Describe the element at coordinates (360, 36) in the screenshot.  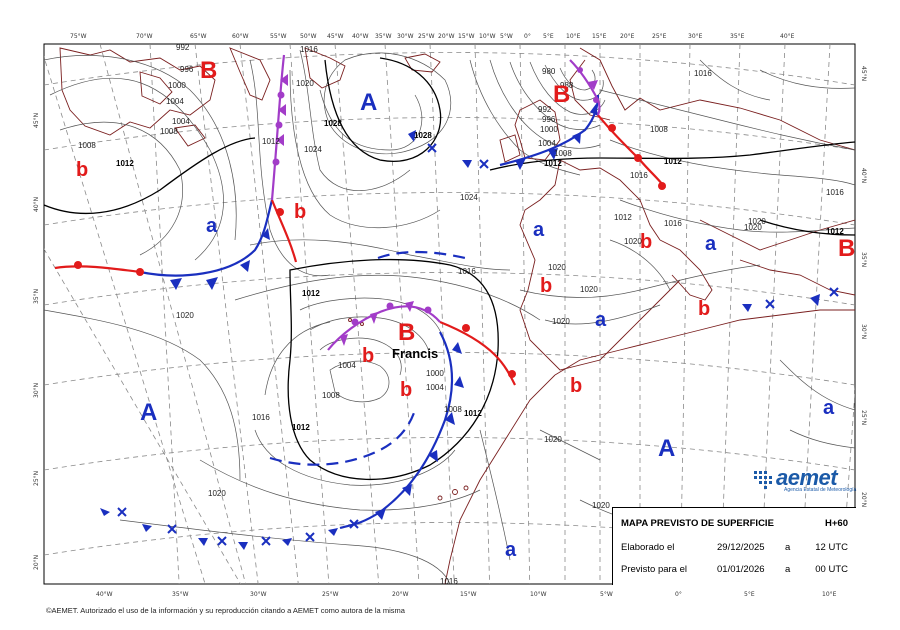
I see `lon-label: 40°W` at that location.